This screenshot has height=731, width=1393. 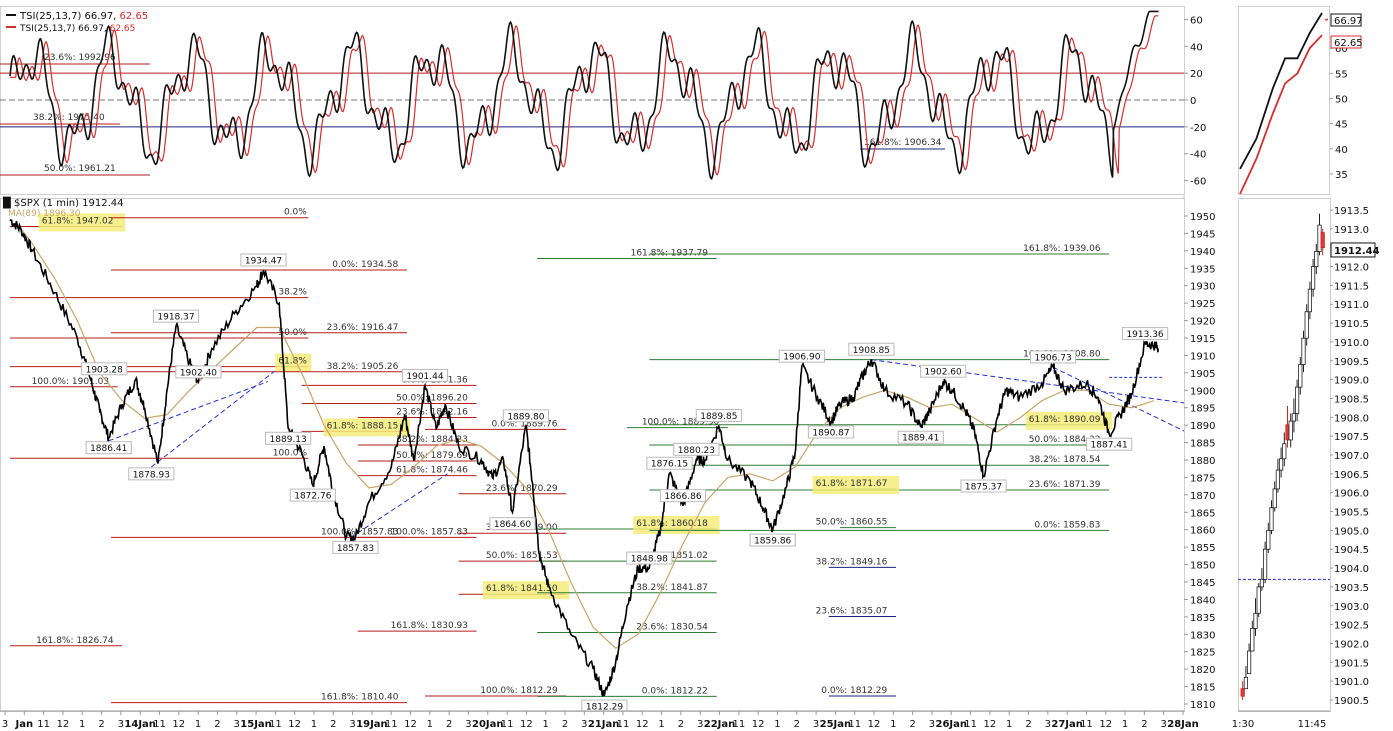 I want to click on tsi-side-y-tick-label: 50, so click(x=1341, y=99).